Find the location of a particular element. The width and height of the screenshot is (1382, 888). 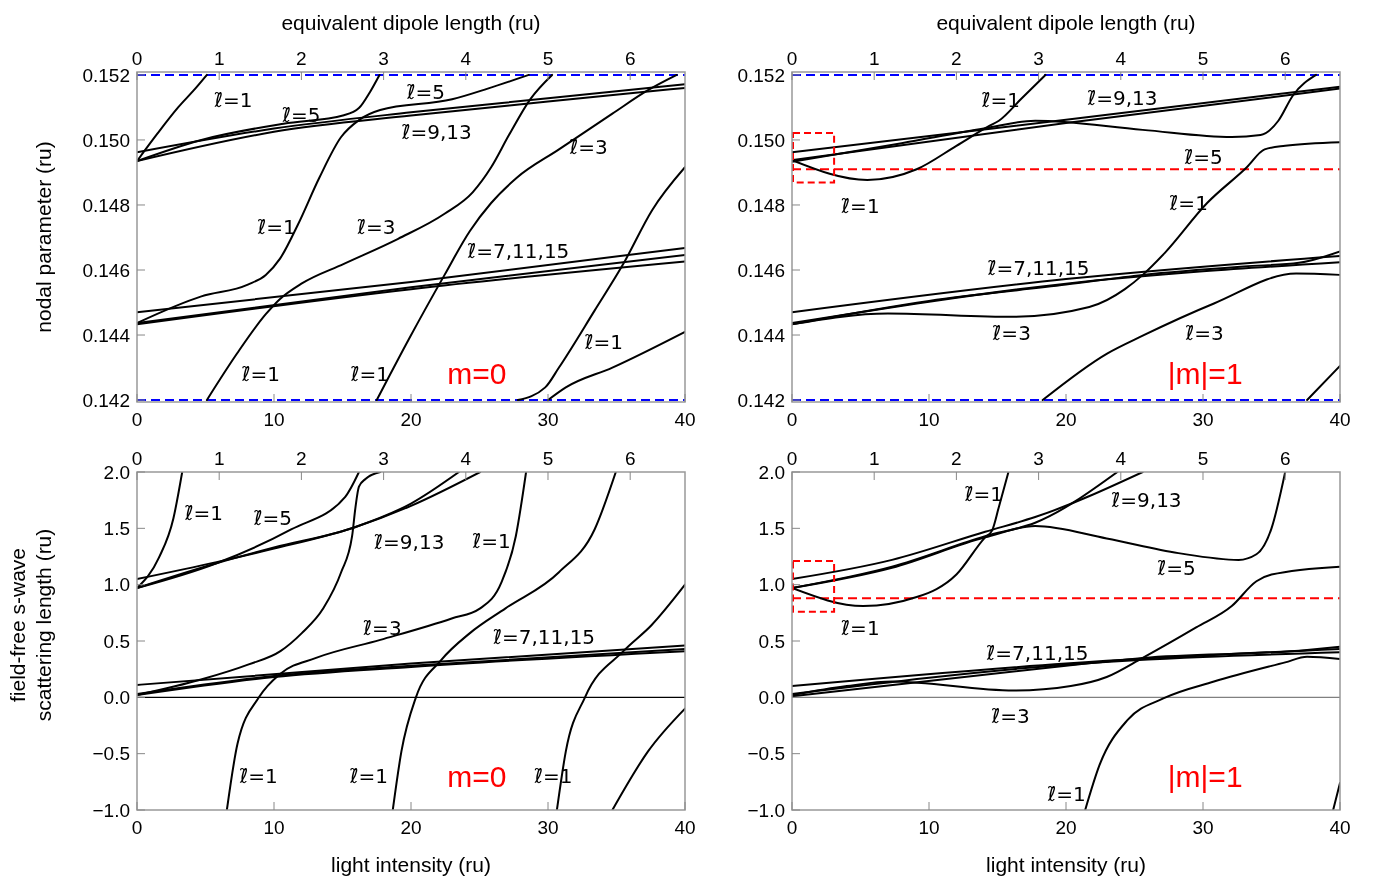

y-axis-title: nodal parameter (ru) is located at coordinates (43, 237).